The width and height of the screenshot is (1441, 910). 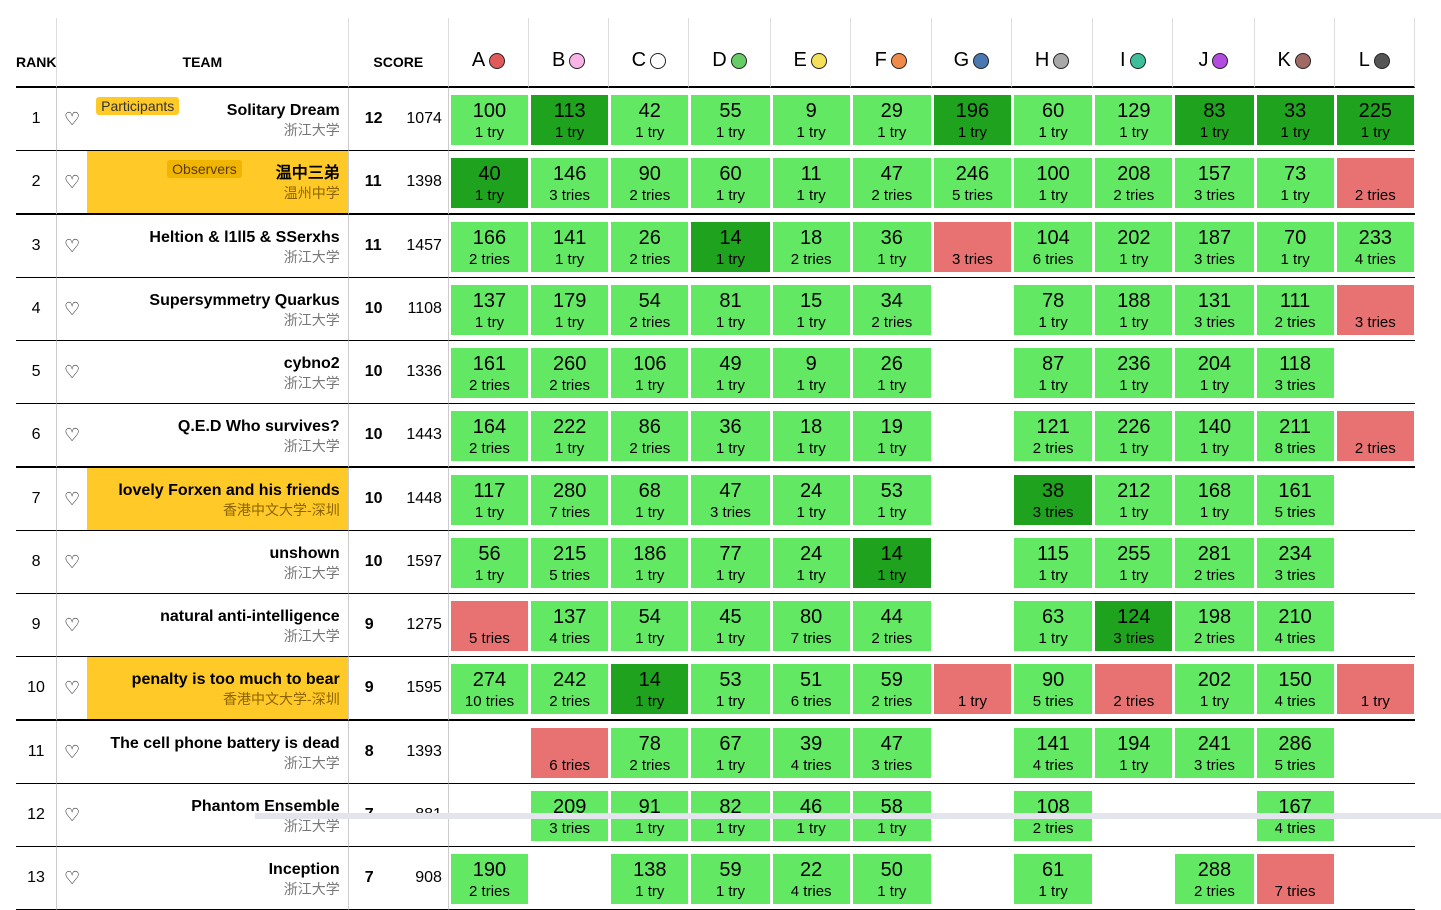 What do you see at coordinates (891, 119) in the screenshot?
I see `submission-status: 29 1 try` at bounding box center [891, 119].